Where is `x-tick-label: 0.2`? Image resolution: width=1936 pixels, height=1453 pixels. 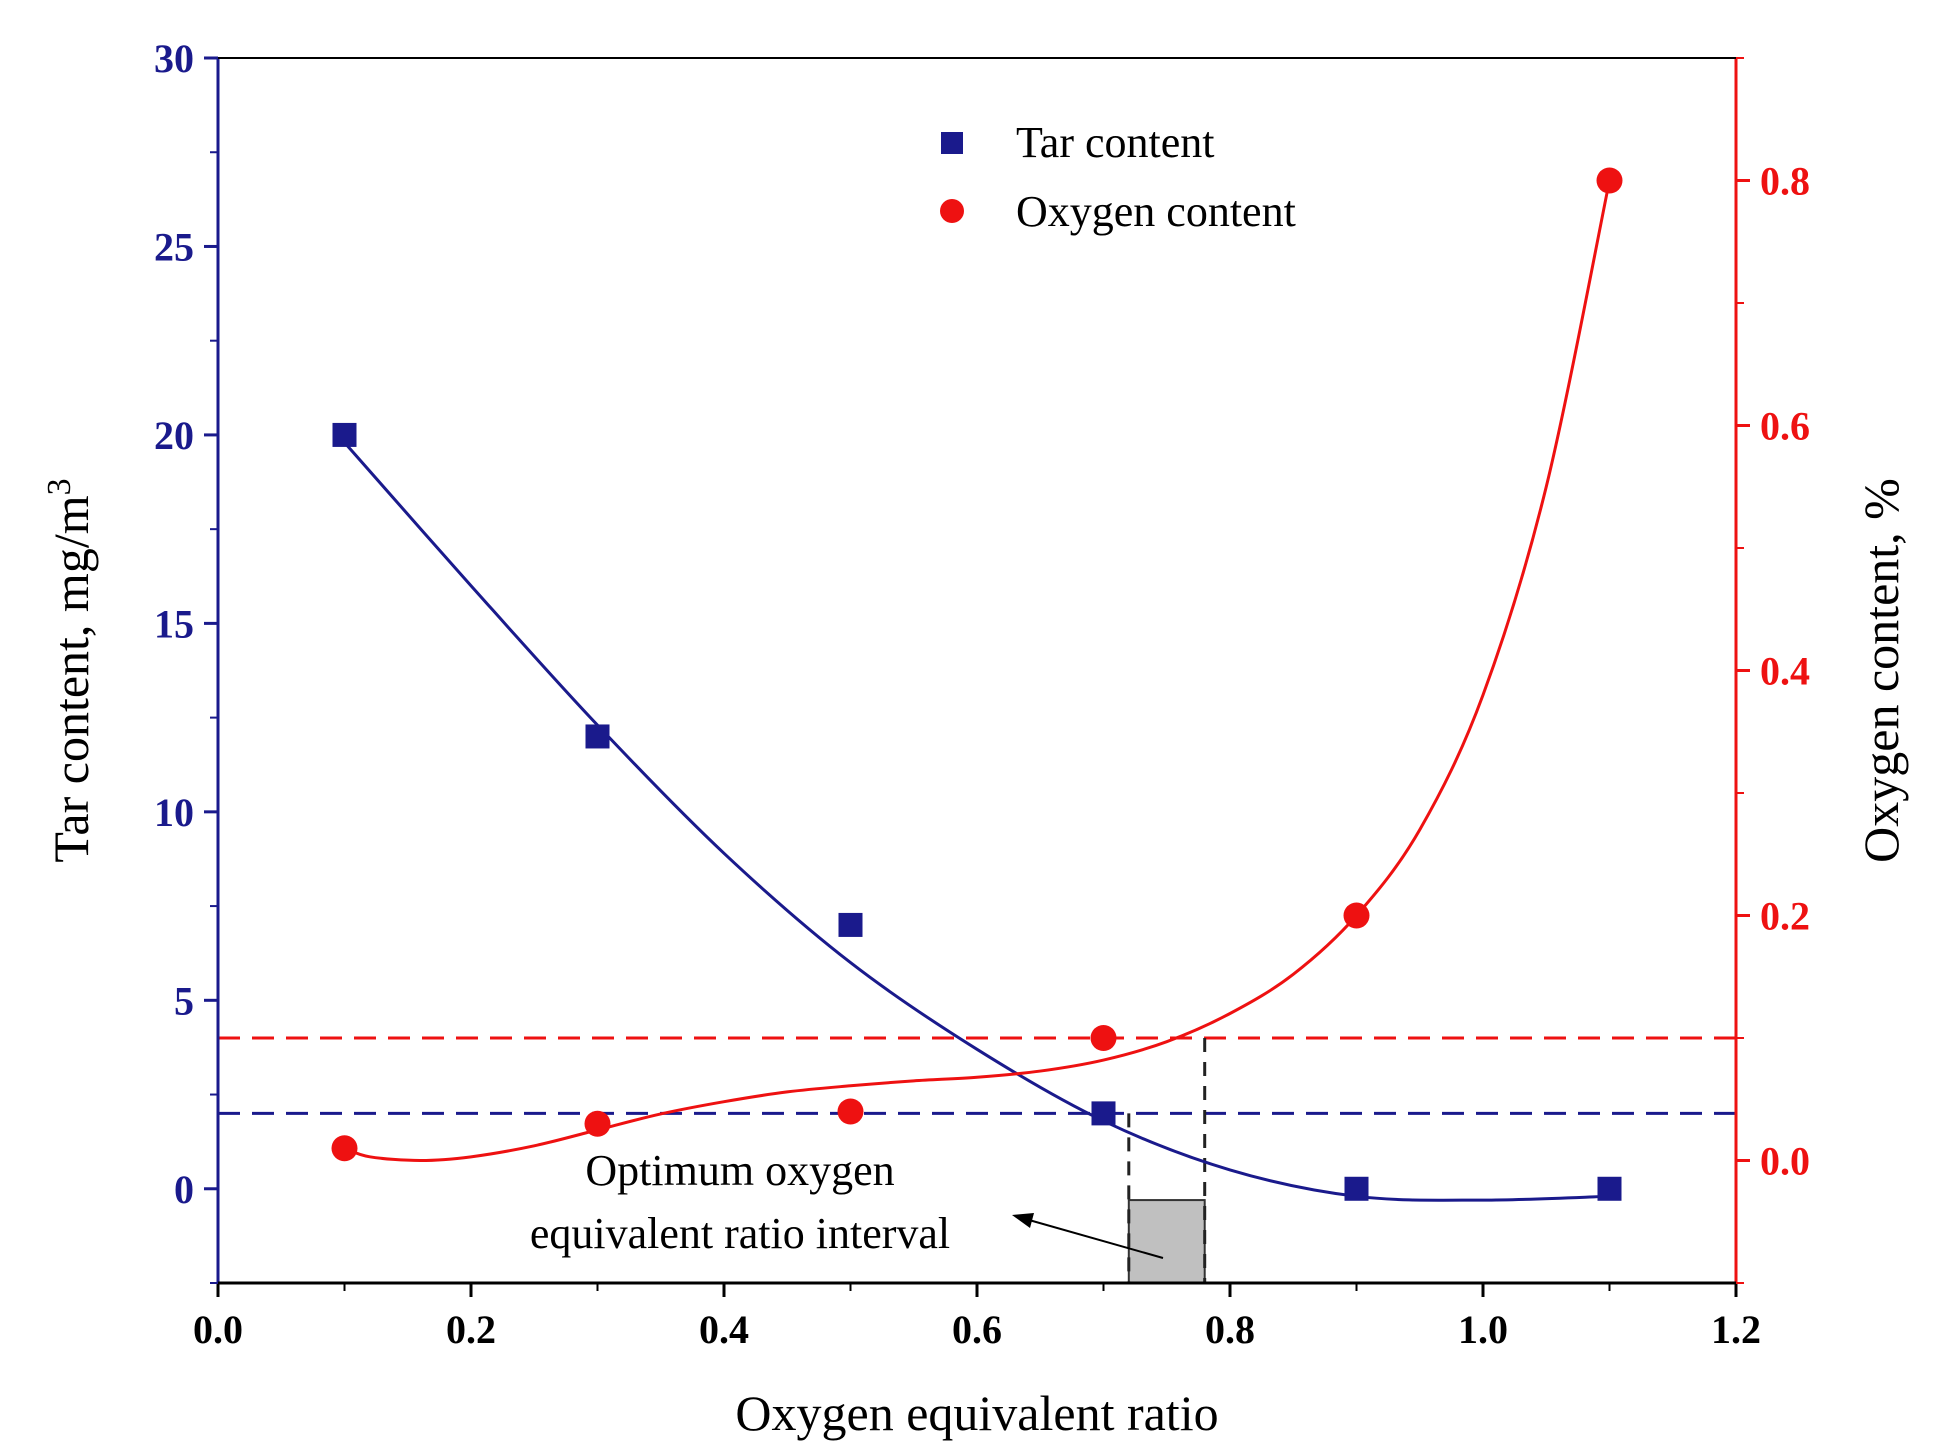
x-tick-label: 0.2 is located at coordinates (471, 1329).